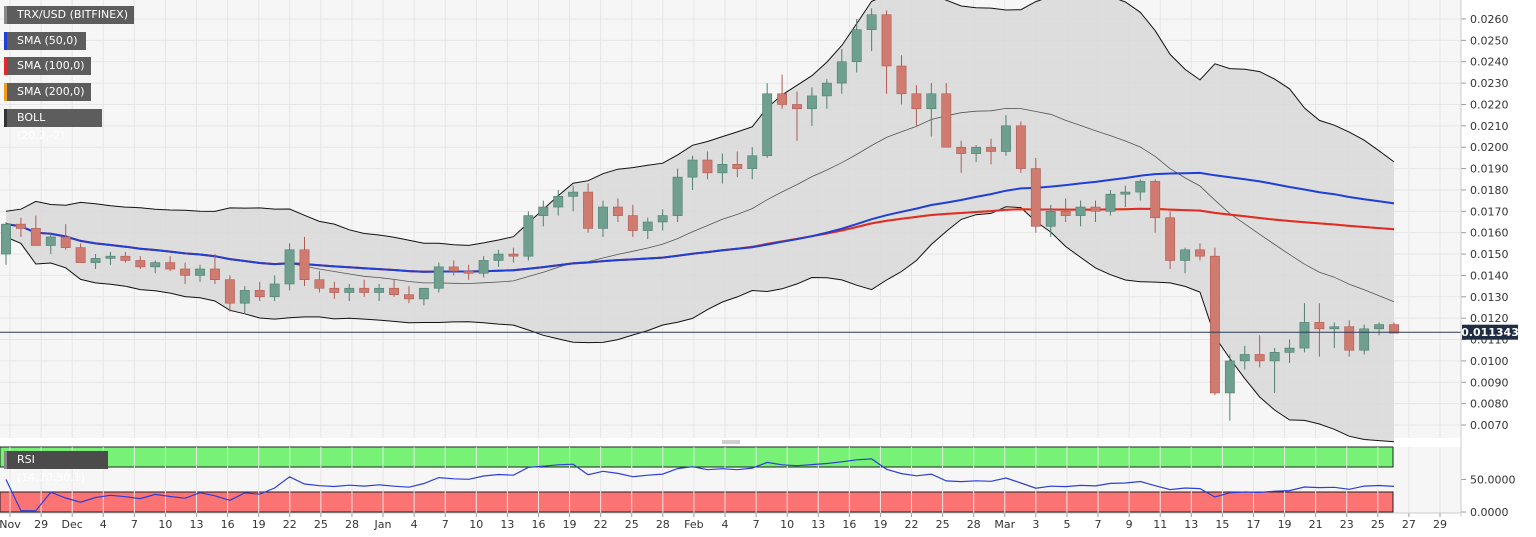 Image resolution: width=1536 pixels, height=537 pixels. I want to click on rsi-legend: RSI (14,70,30,1), so click(56, 467).